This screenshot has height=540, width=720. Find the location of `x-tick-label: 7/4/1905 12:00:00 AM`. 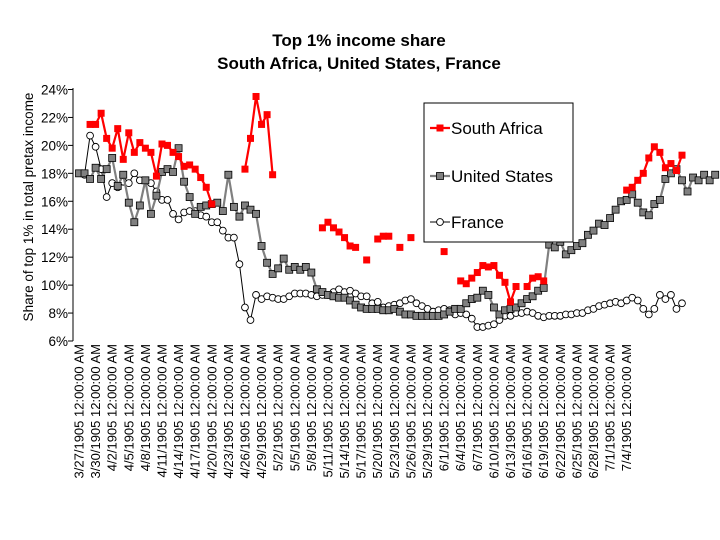

x-tick-label: 7/4/1905 12:00:00 AM is located at coordinates (626, 407).